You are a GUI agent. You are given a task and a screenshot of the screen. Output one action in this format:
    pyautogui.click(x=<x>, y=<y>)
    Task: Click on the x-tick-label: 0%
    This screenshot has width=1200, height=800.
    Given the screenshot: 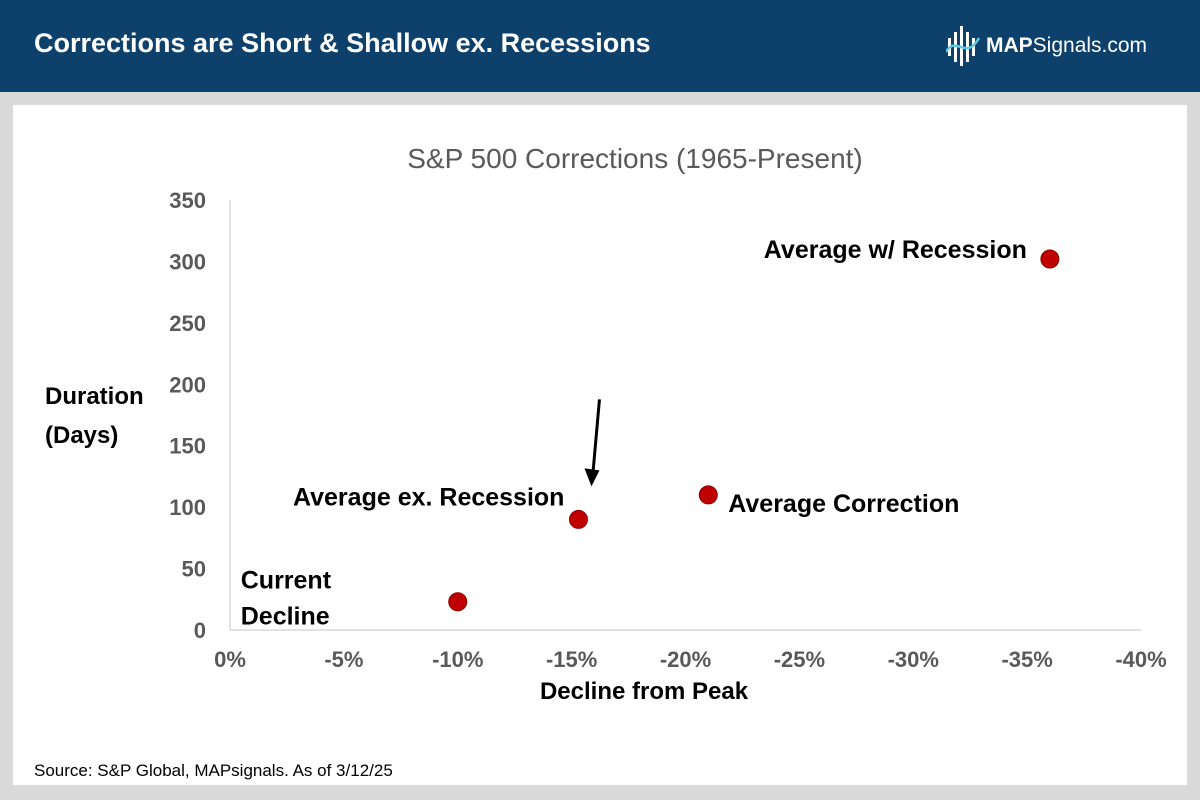 What is the action you would take?
    pyautogui.click(x=230, y=659)
    